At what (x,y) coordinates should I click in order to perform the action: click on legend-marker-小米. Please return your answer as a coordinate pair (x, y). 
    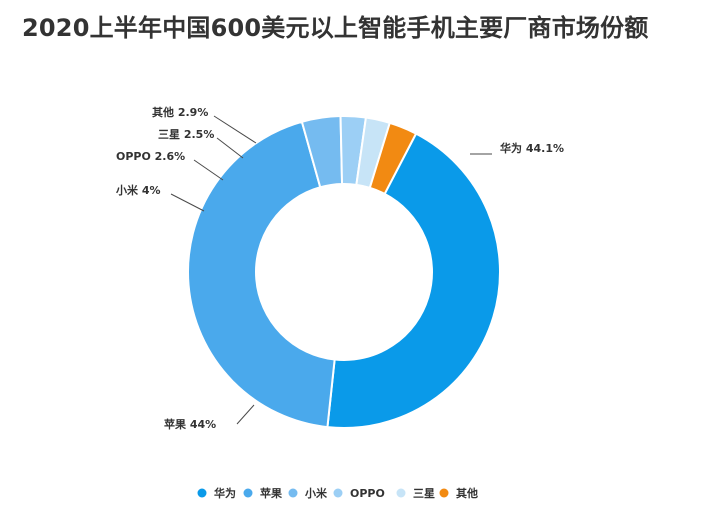
    Looking at the image, I should click on (293, 493).